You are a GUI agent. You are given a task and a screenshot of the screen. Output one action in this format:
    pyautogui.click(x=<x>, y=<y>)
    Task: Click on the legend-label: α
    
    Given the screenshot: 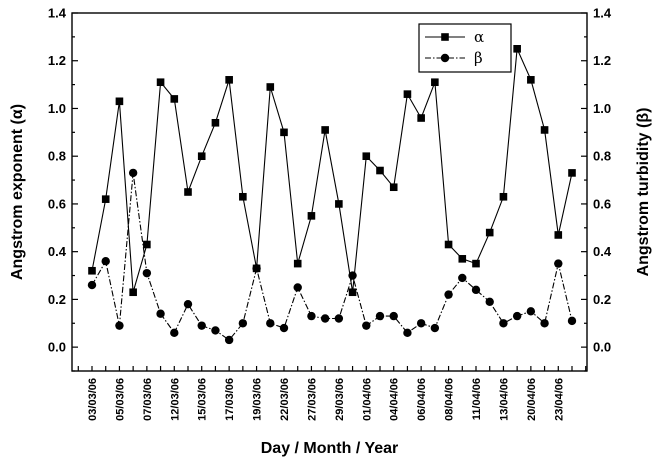 What is the action you would take?
    pyautogui.click(x=479, y=37)
    